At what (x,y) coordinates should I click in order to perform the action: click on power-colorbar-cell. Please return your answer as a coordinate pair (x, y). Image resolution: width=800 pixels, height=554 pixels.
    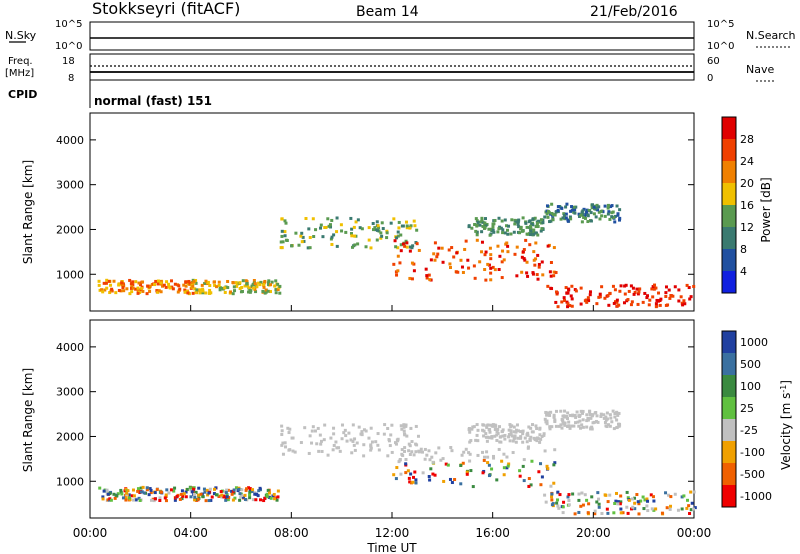
    Looking at the image, I should click on (729, 172).